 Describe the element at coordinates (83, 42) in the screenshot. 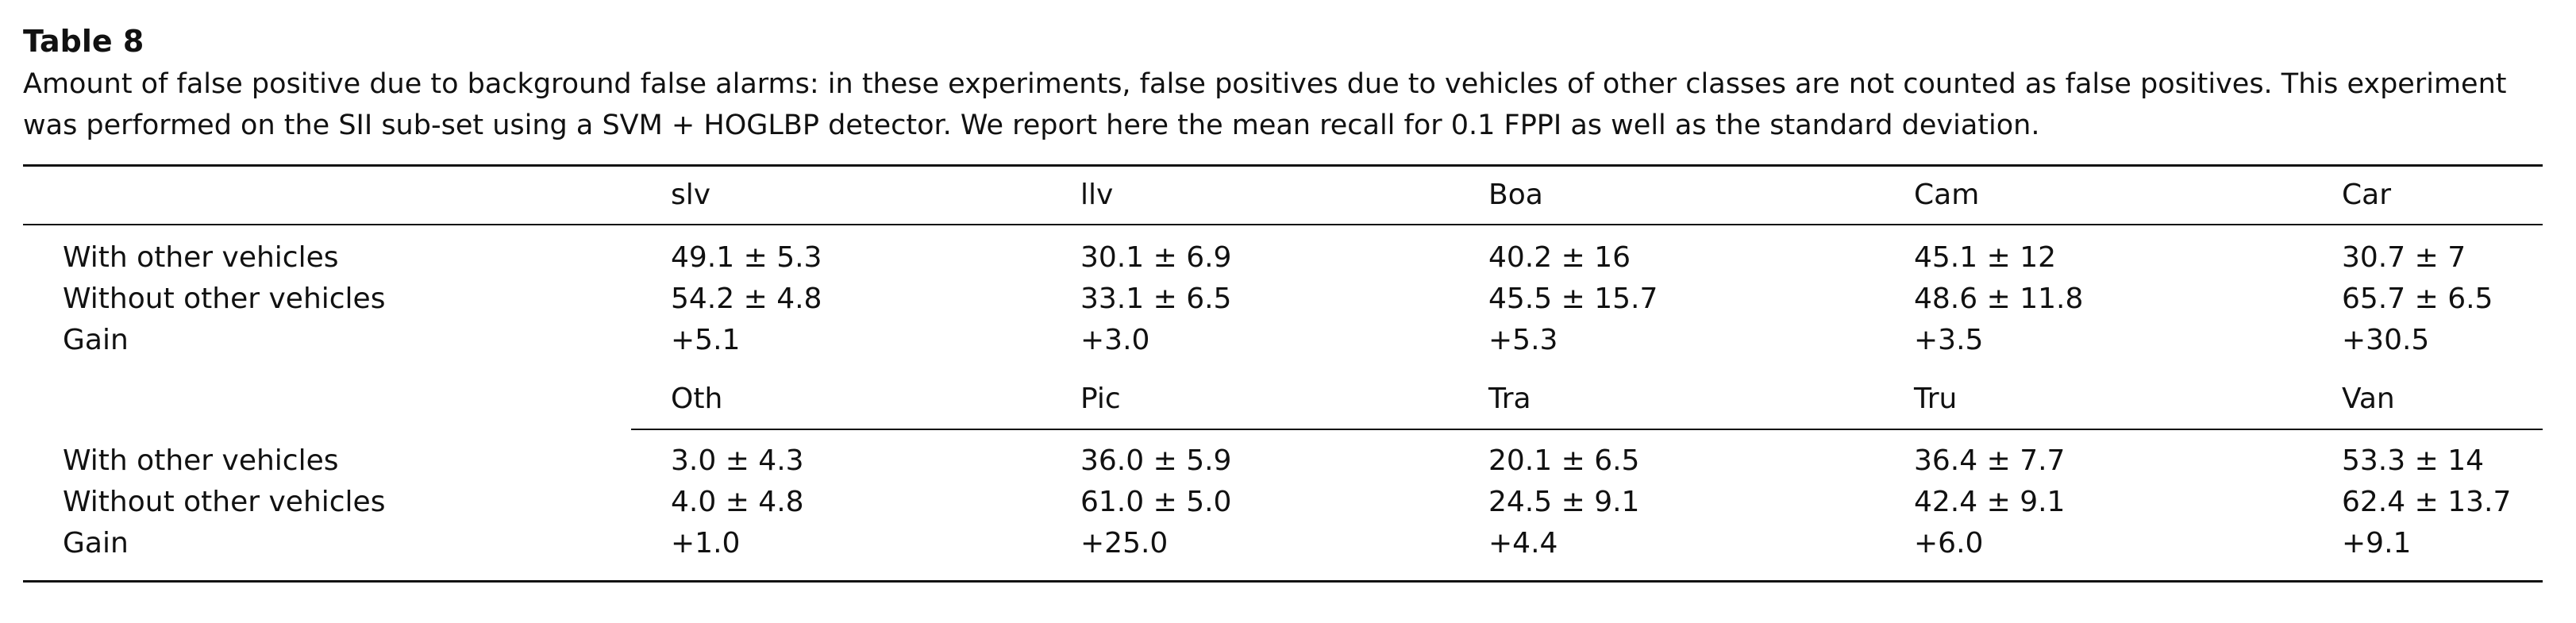

I see `table-title: Table 8` at that location.